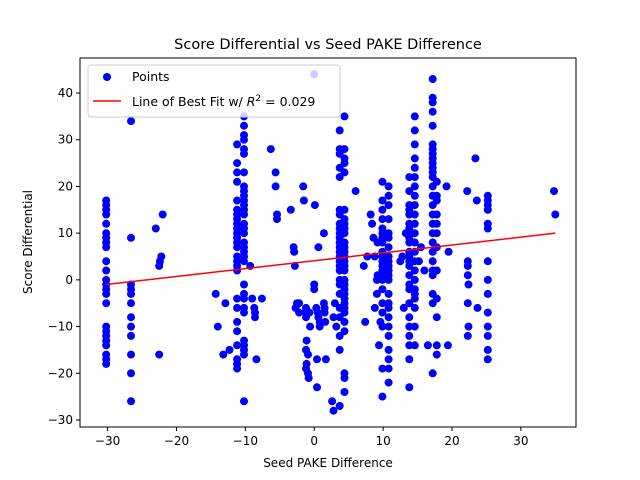  What do you see at coordinates (65, 186) in the screenshot?
I see `y-tick-label: 20` at bounding box center [65, 186].